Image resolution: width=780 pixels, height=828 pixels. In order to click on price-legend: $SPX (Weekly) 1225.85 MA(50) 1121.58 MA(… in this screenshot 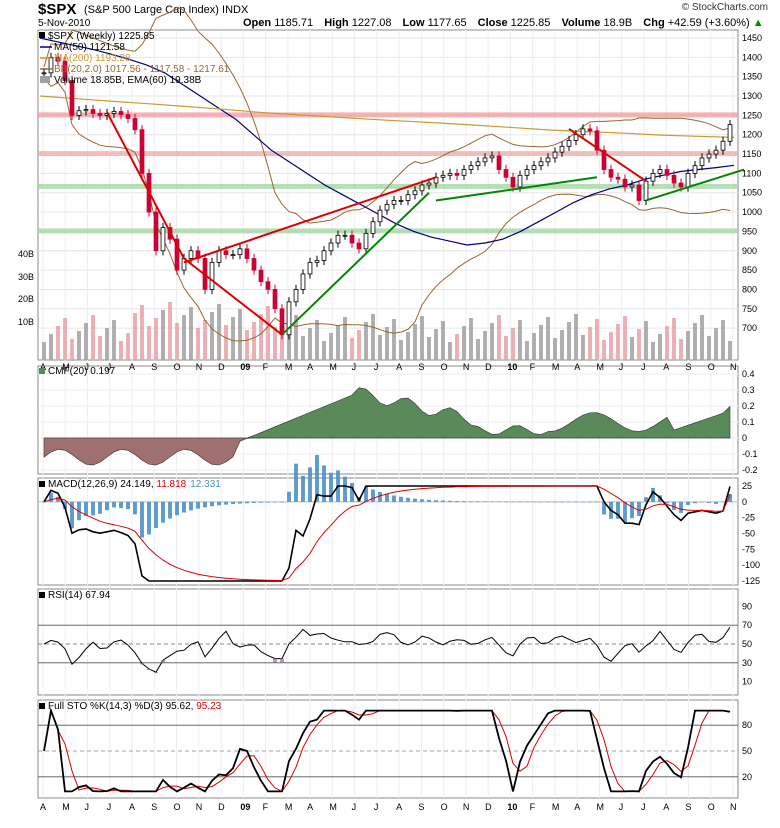, I will do `click(134, 58)`.